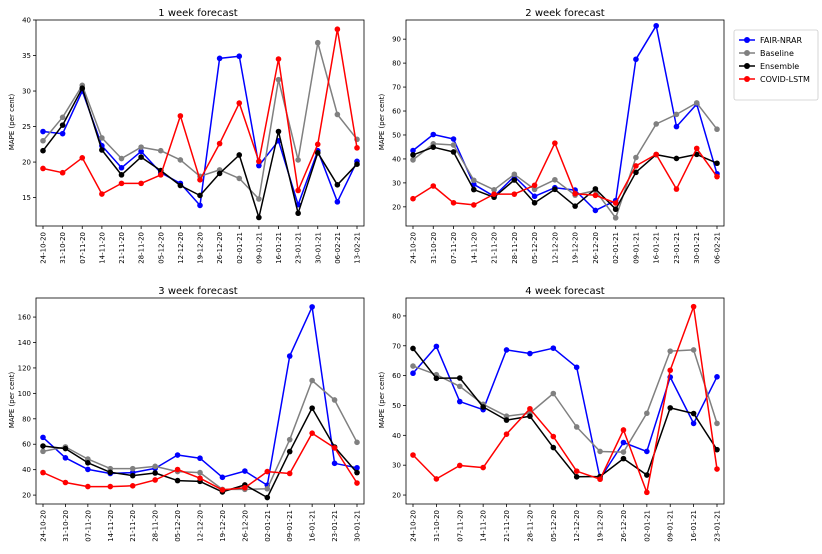 The height and width of the screenshot is (554, 822). I want to click on legend-frame, so click(776, 65).